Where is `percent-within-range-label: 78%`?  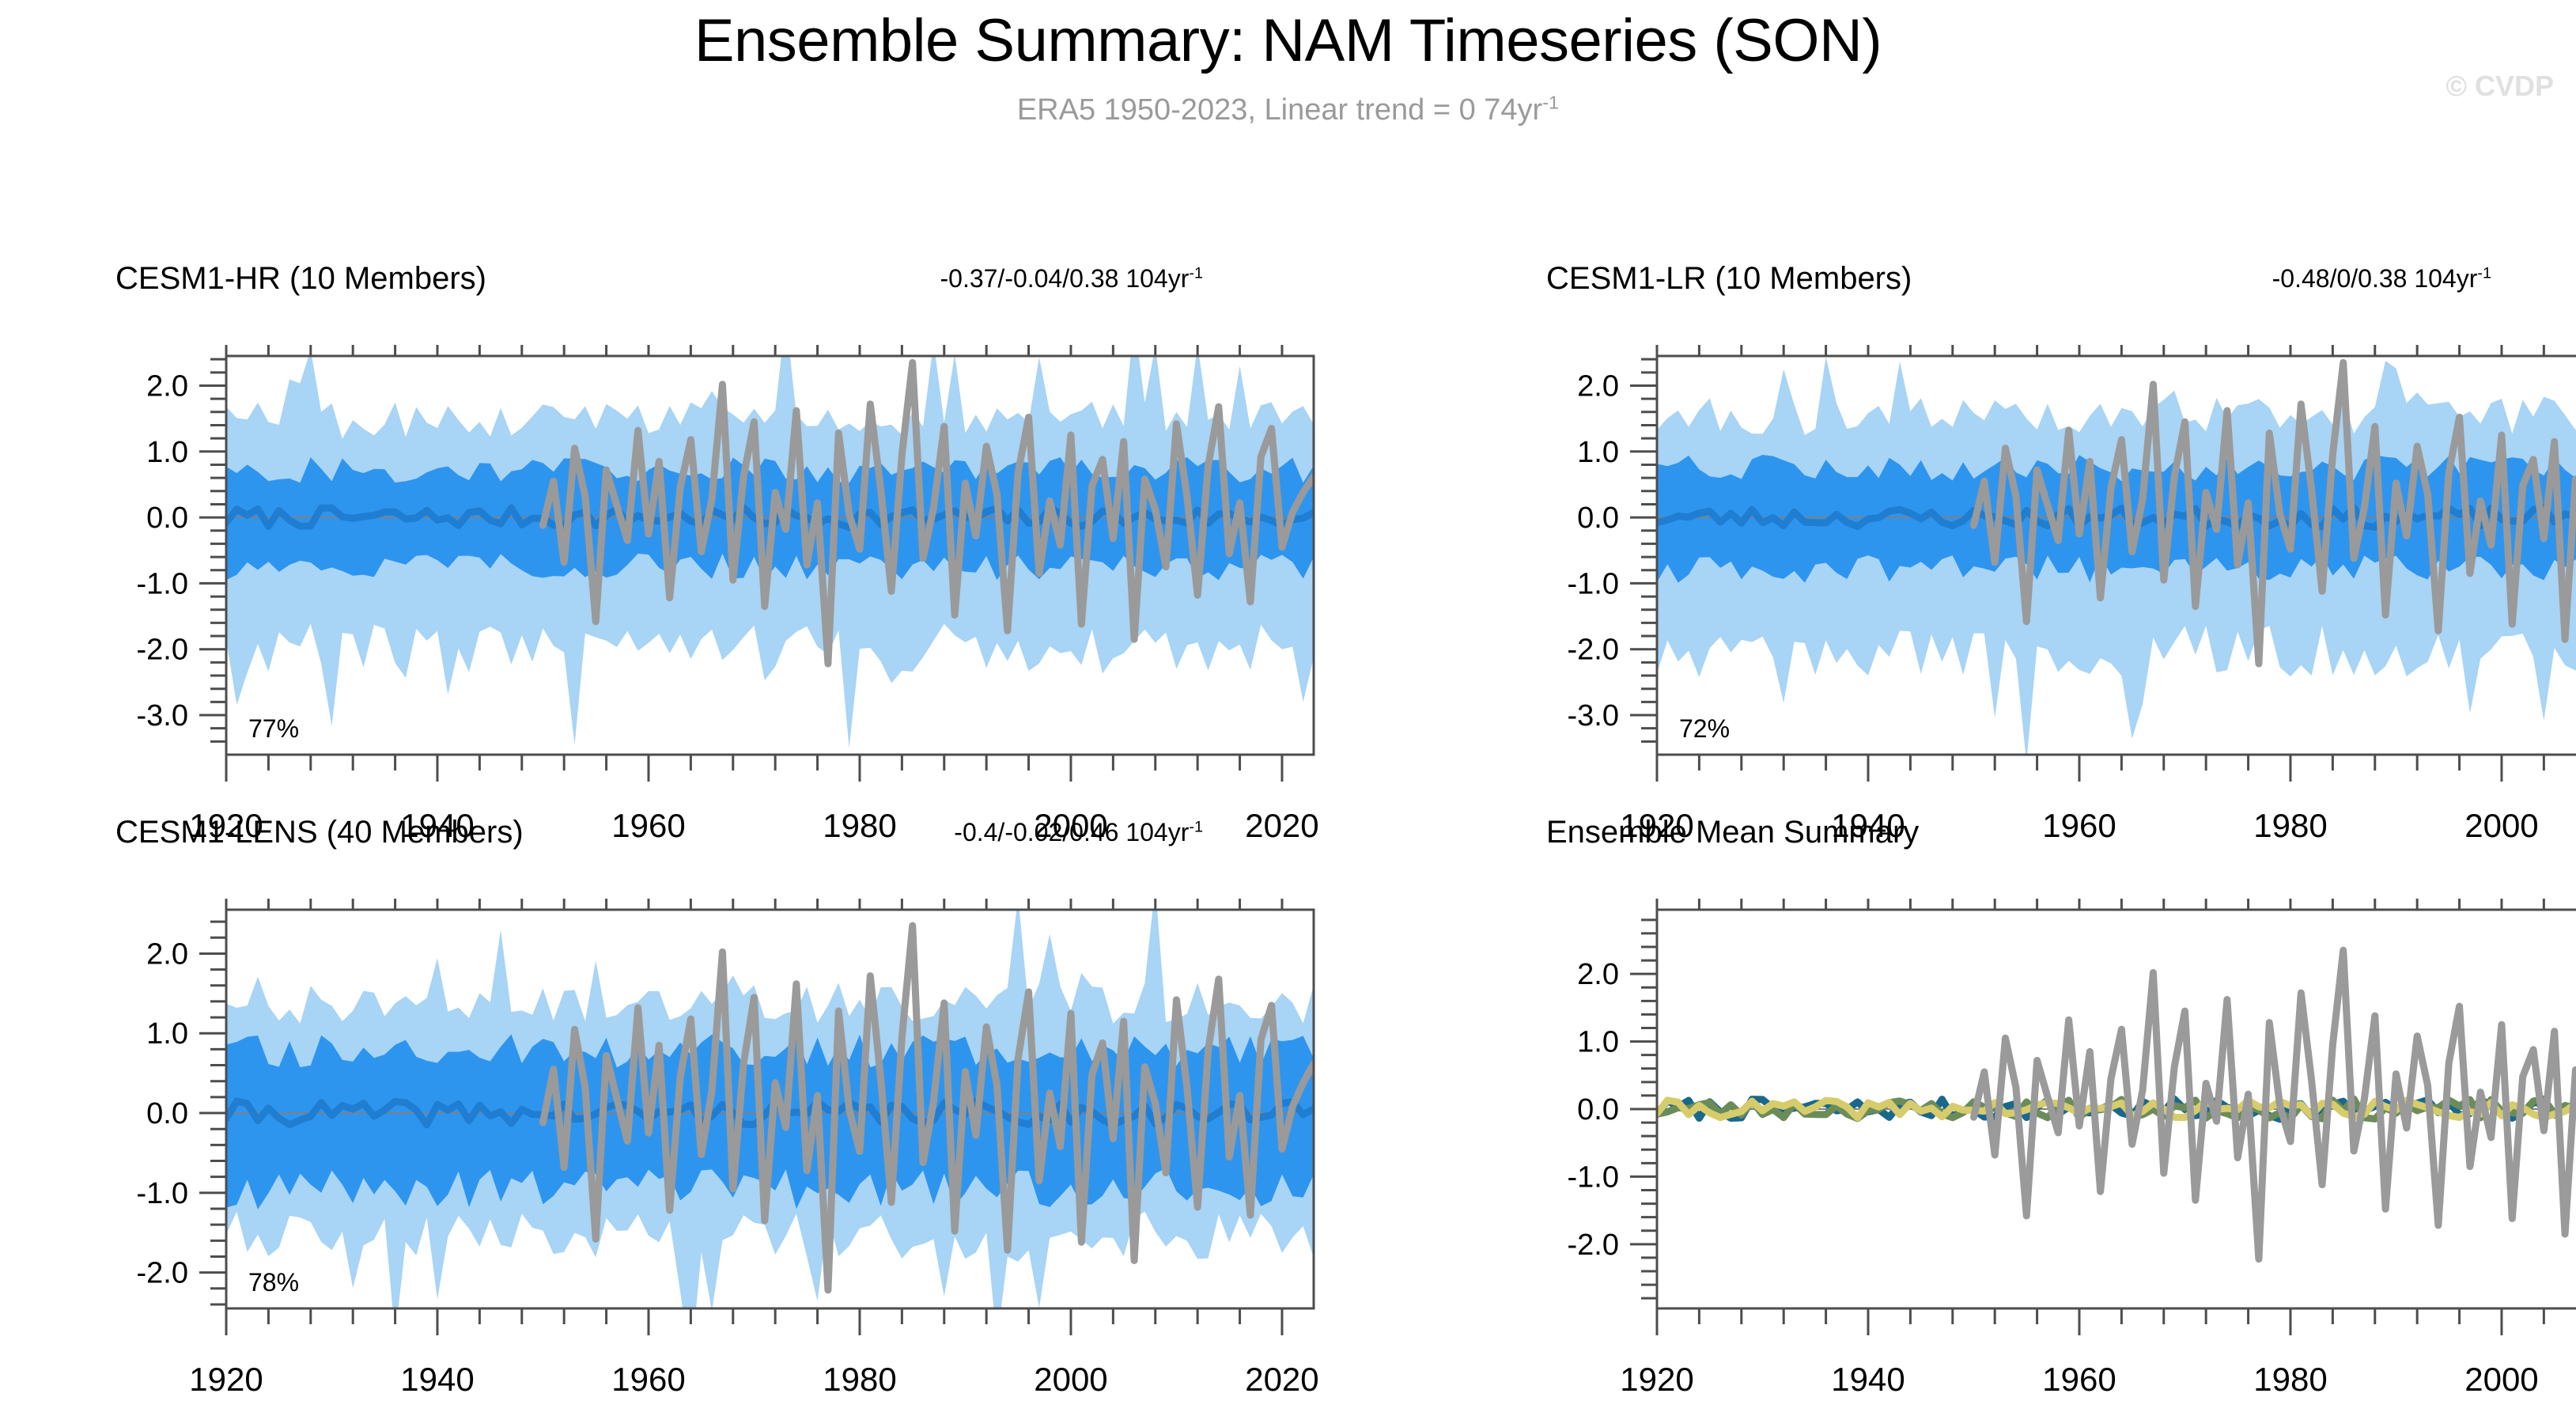
percent-within-range-label: 78% is located at coordinates (274, 1283).